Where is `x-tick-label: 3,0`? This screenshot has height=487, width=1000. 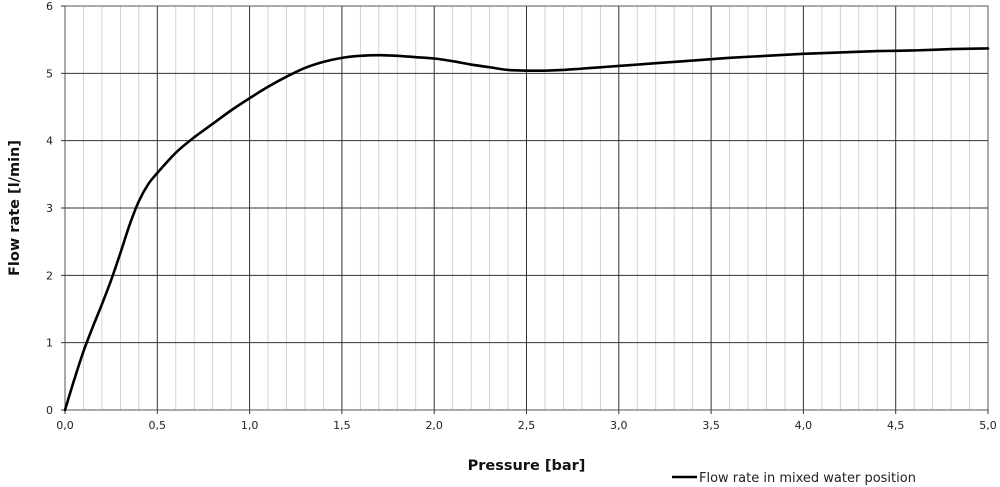 x-tick-label: 3,0 is located at coordinates (619, 425).